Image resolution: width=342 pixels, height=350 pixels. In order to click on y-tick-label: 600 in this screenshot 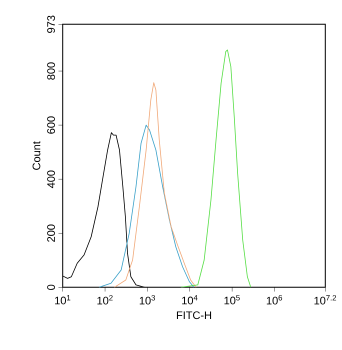, I will do `click(51, 125)`.